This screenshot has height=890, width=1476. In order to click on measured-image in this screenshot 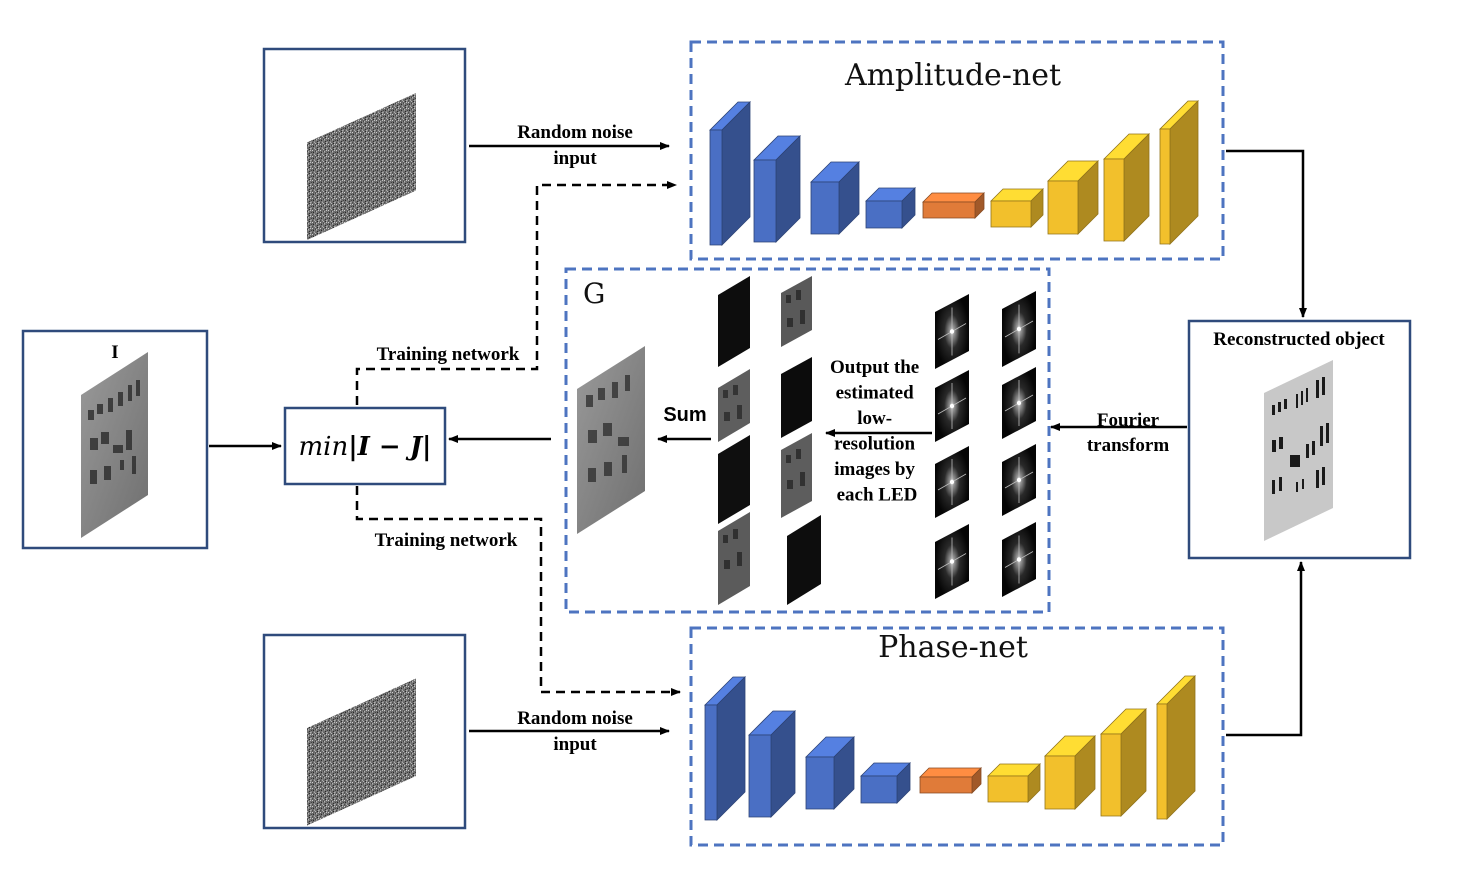, I will do `click(114, 445)`.